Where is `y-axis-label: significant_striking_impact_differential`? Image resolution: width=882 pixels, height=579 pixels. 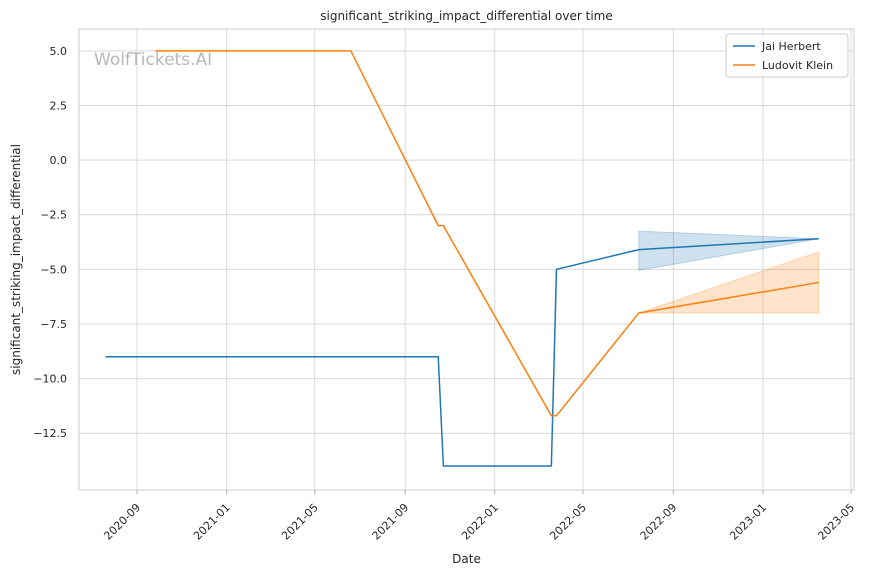
y-axis-label: significant_striking_impact_differential is located at coordinates (16, 259).